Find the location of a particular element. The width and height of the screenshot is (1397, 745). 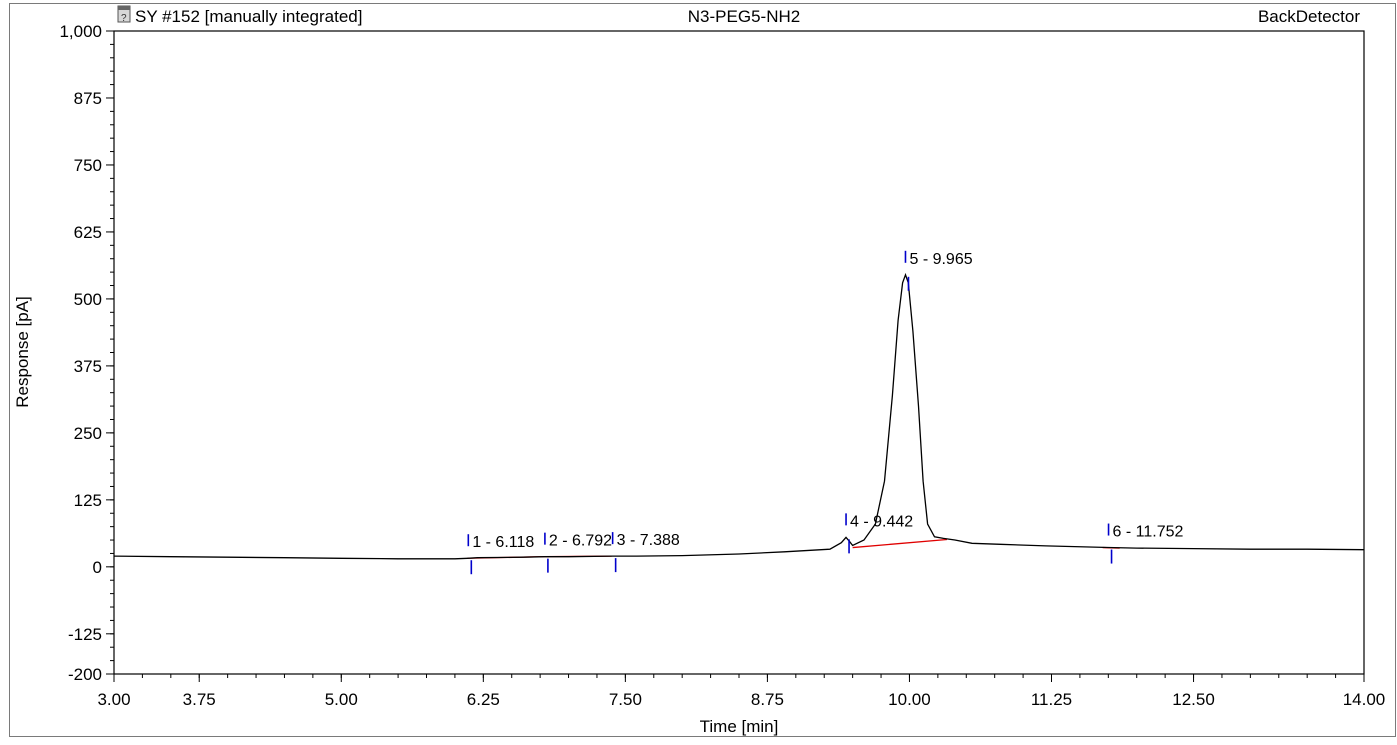

x-tick-label: 14.00 is located at coordinates (1364, 699).